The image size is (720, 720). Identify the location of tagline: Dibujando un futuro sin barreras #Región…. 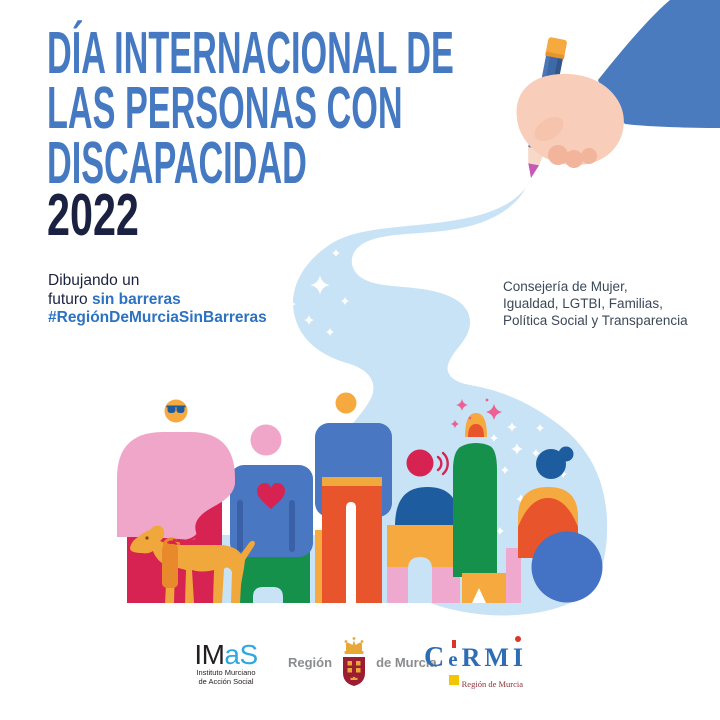
(157, 300).